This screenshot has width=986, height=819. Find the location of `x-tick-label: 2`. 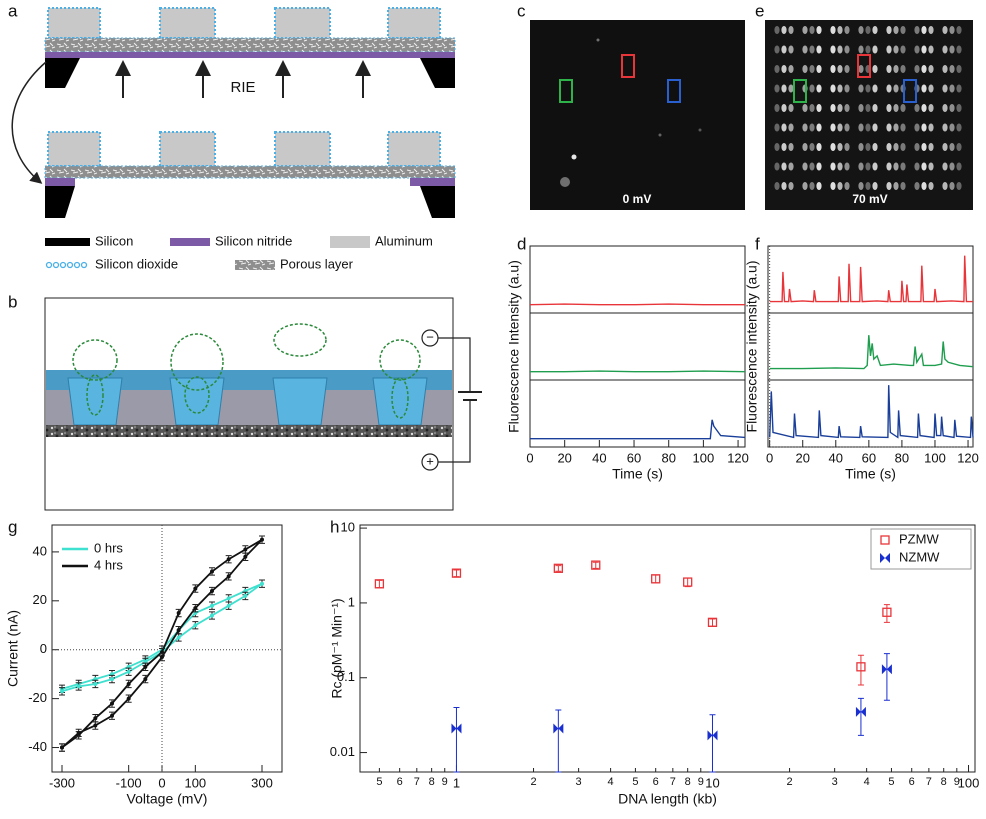

x-tick-label: 2 is located at coordinates (790, 782).